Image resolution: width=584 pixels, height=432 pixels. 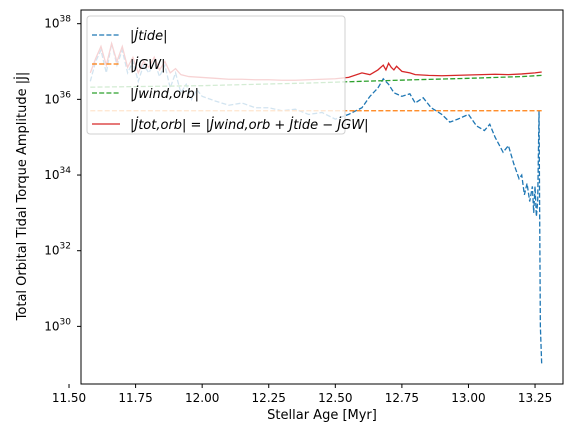 What do you see at coordinates (216, 75) in the screenshot?
I see `legend-box` at bounding box center [216, 75].